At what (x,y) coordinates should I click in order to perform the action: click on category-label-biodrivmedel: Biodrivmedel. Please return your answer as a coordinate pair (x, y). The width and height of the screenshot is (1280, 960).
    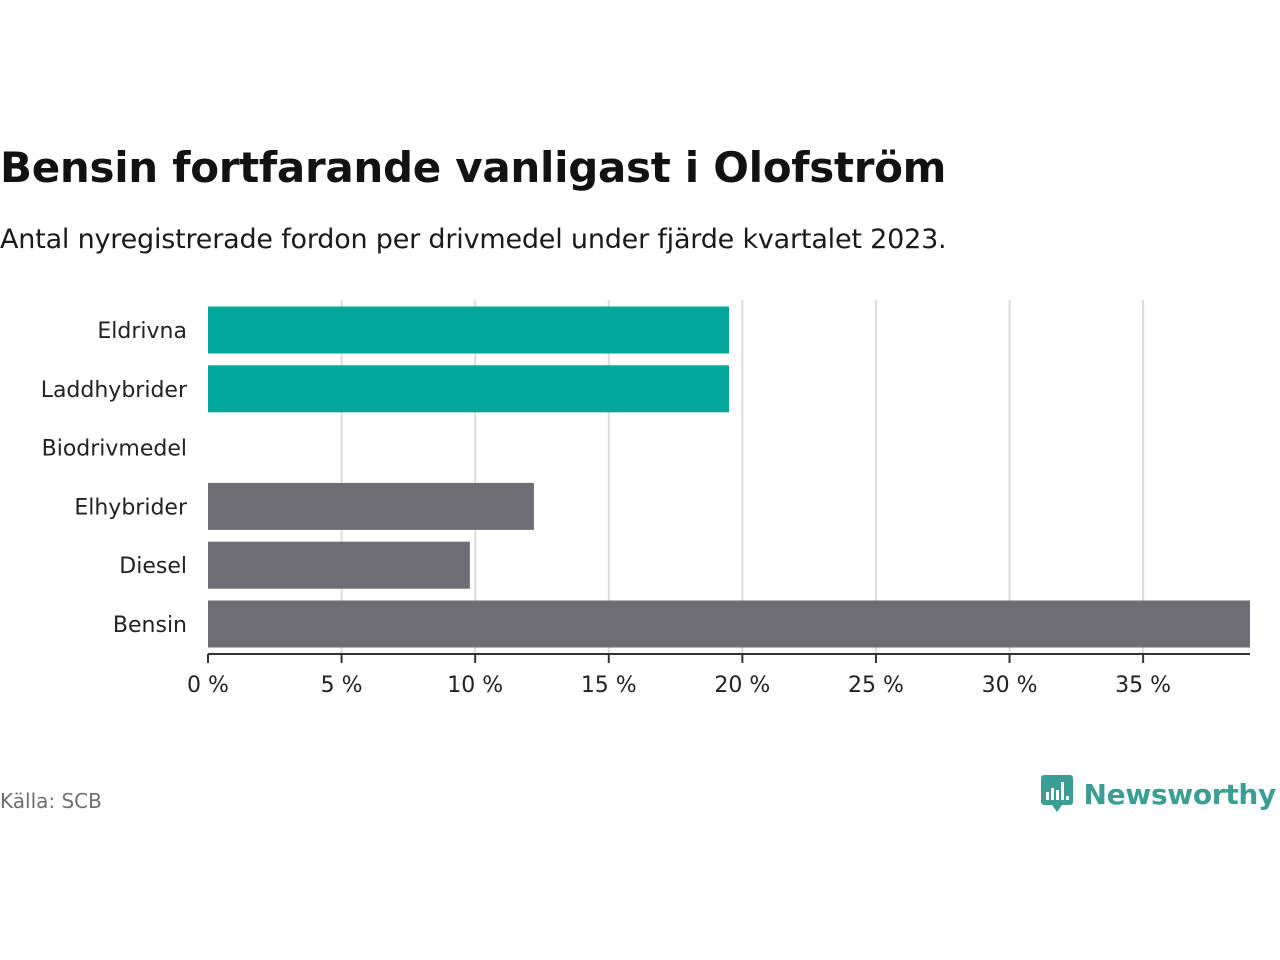
    Looking at the image, I should click on (114, 449).